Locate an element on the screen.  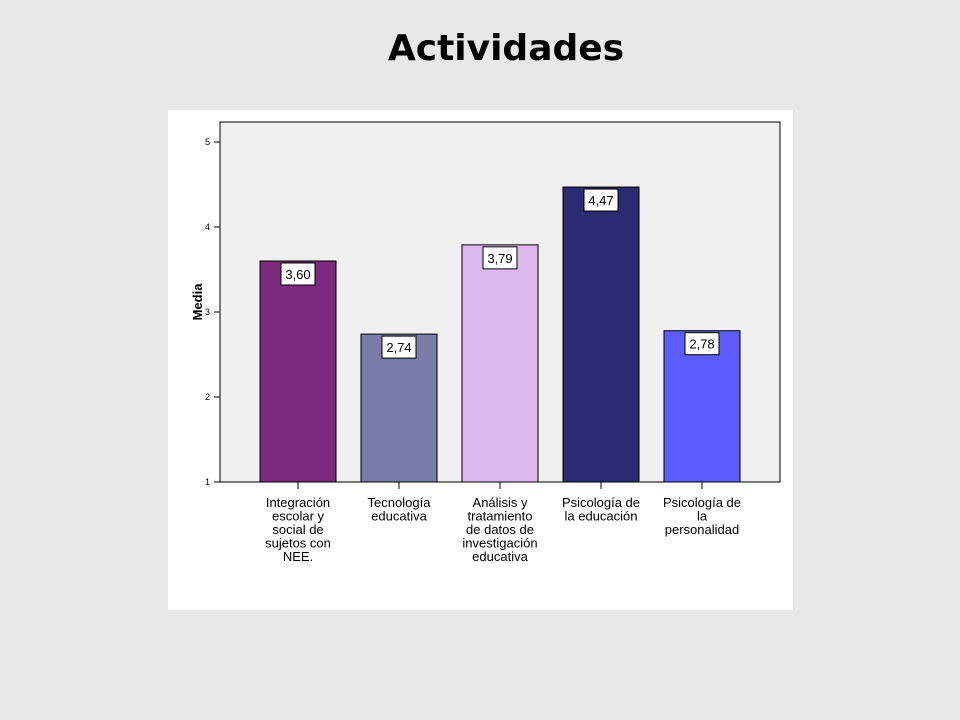
x-tick-label: Psicología de la personalidad is located at coordinates (702, 516).